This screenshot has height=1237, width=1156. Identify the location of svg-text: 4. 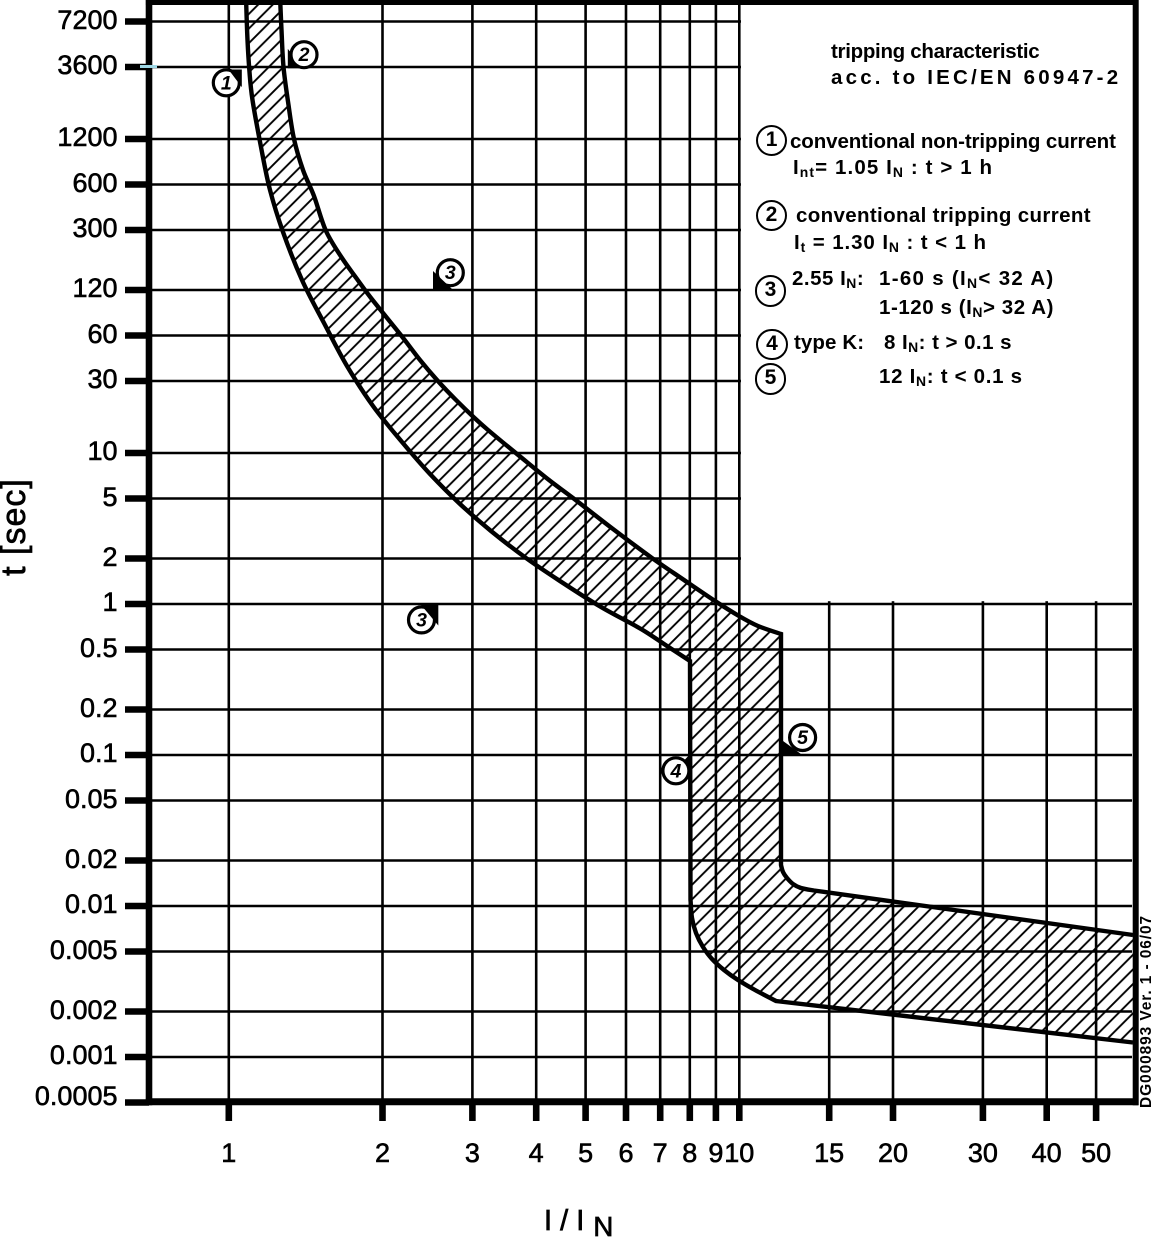
(675, 771).